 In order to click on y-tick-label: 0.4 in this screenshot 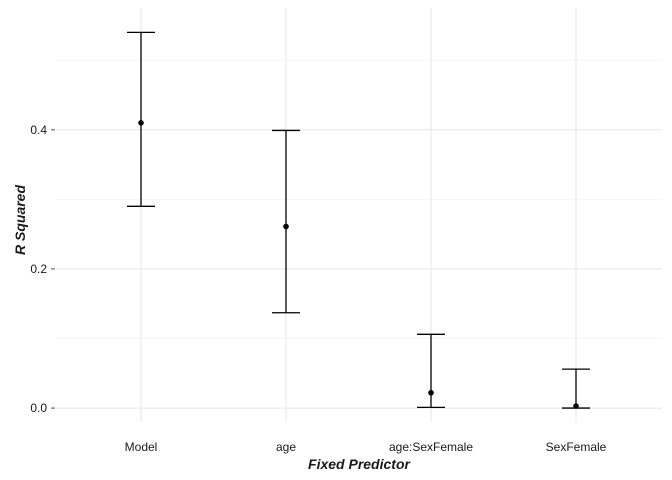, I will do `click(38, 130)`.